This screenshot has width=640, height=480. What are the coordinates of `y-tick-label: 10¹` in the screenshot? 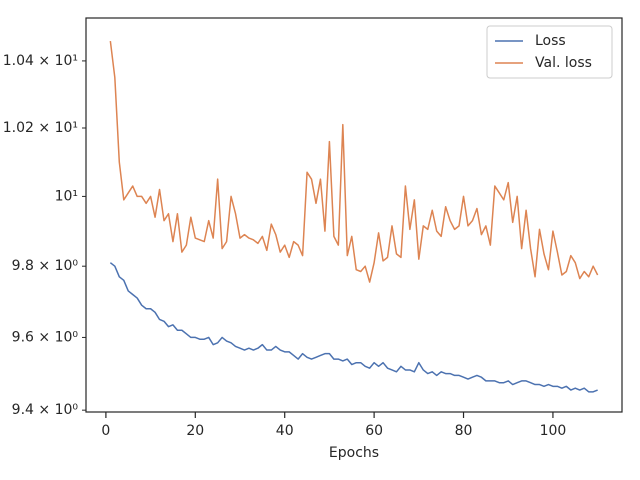 It's located at (66, 196).